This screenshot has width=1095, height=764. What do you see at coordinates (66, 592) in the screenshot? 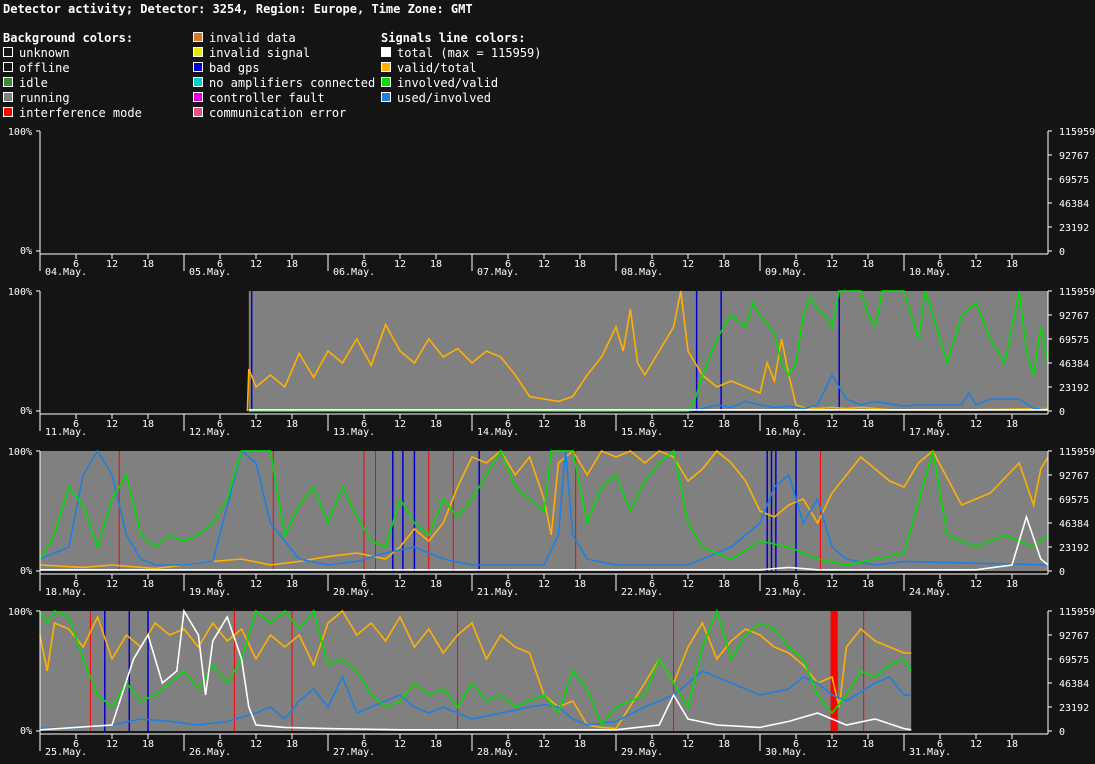
I see `day-label: 18.May.` at bounding box center [66, 592].